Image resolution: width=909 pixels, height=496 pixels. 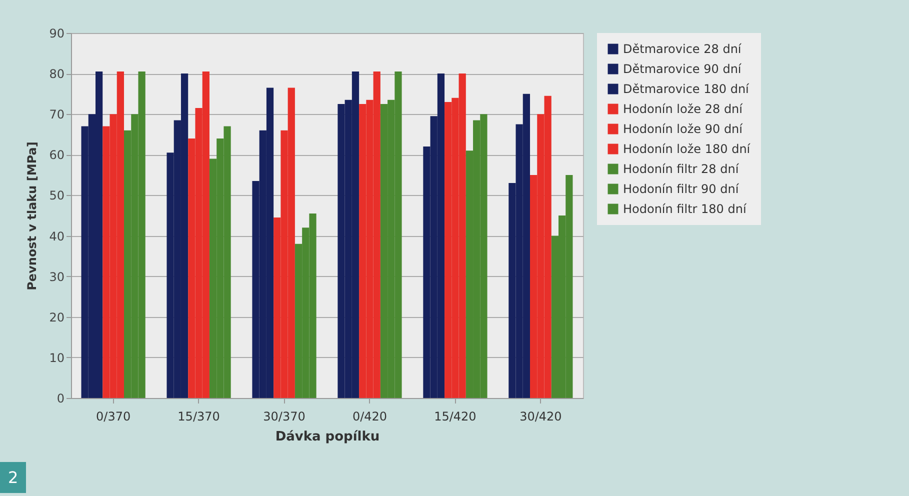 What do you see at coordinates (284, 417) in the screenshot?
I see `x-tick-label: 30/370` at bounding box center [284, 417].